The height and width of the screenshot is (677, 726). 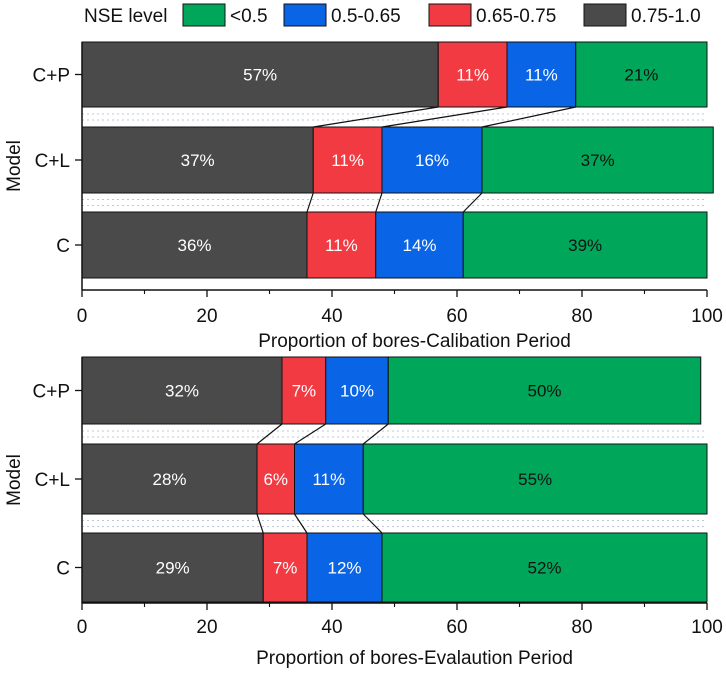 I want to click on data-label: 10%, so click(x=357, y=391).